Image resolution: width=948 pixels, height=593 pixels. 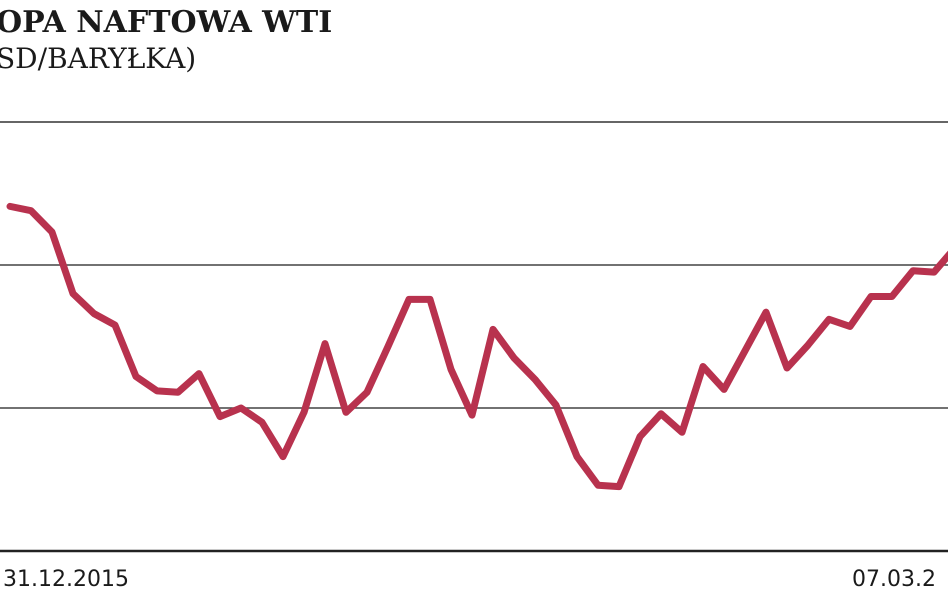 I want to click on x-tick-label: 07.03.2, so click(x=894, y=579).